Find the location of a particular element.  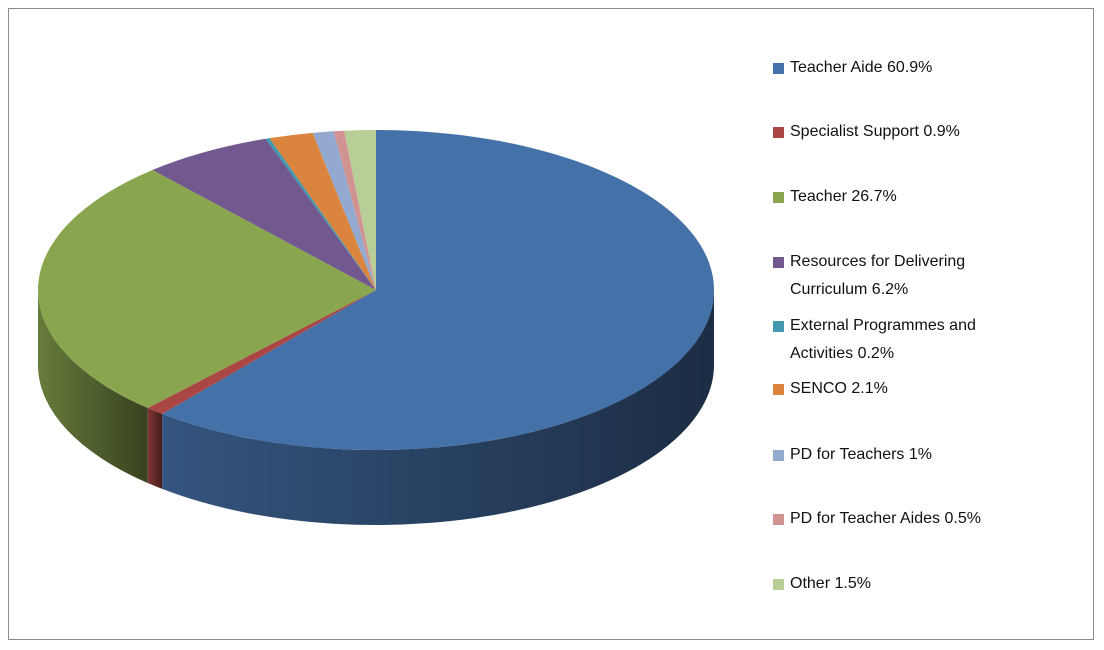

legend-label: Teacher Aide is located at coordinates (836, 67).